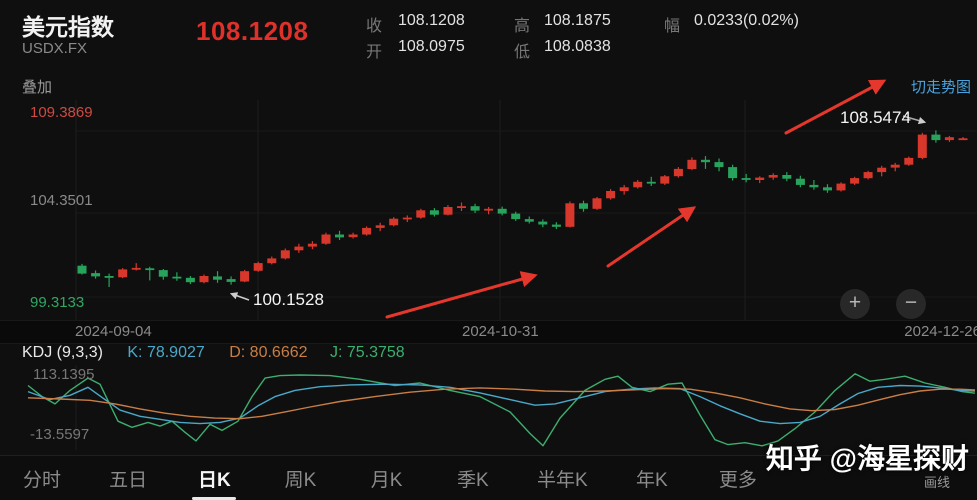  Describe the element at coordinates (577, 46) in the screenshot. I see `quote-low-value: 108.0838` at that location.